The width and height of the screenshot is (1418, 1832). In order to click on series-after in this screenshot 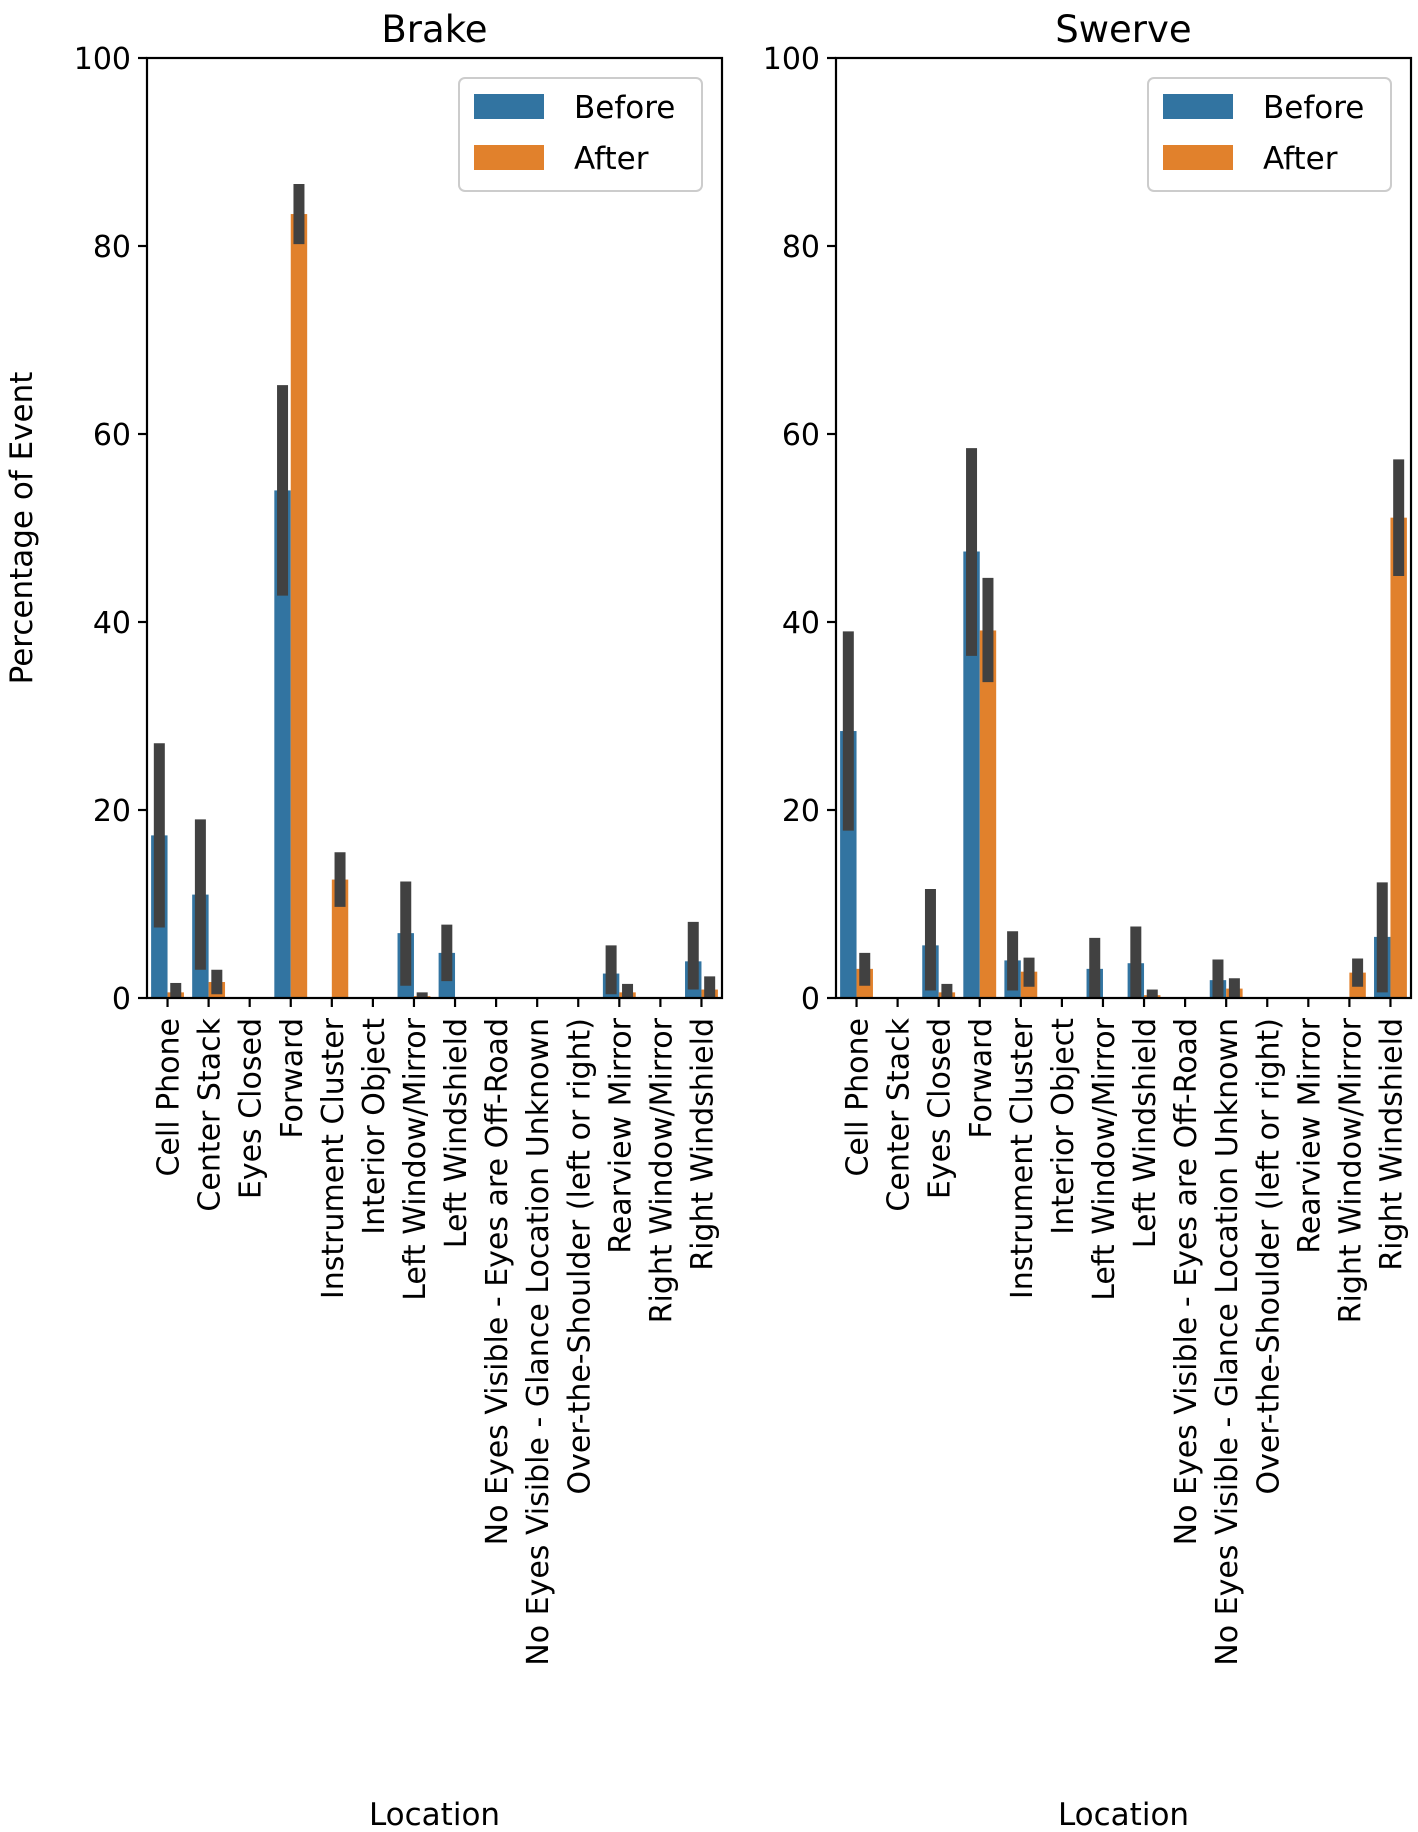, I will do `click(1131, 728)`.